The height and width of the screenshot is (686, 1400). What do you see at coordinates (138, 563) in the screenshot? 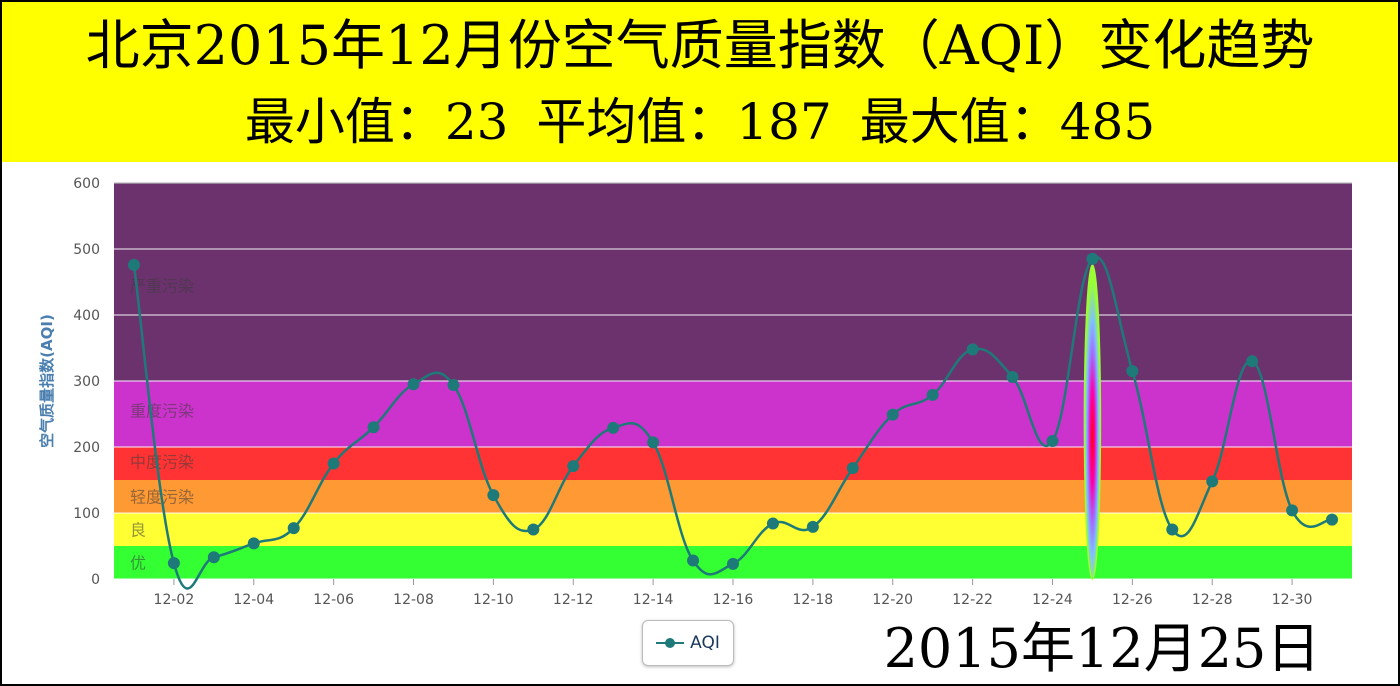
I see `band-label-0: 优` at bounding box center [138, 563].